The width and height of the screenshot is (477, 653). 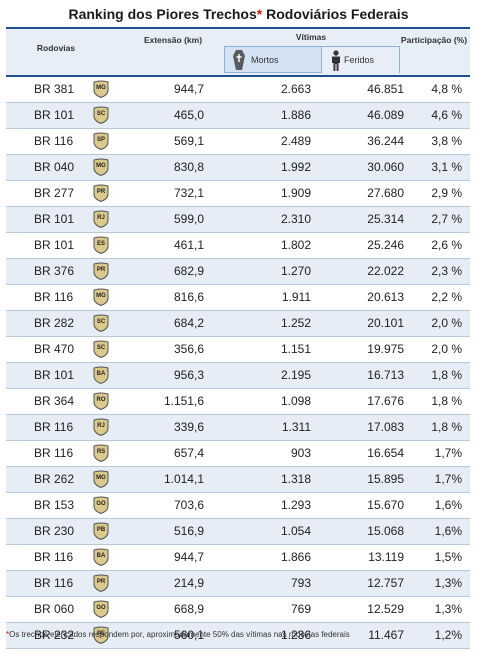 I want to click on extensao-cell: 560,1, so click(x=188, y=635).